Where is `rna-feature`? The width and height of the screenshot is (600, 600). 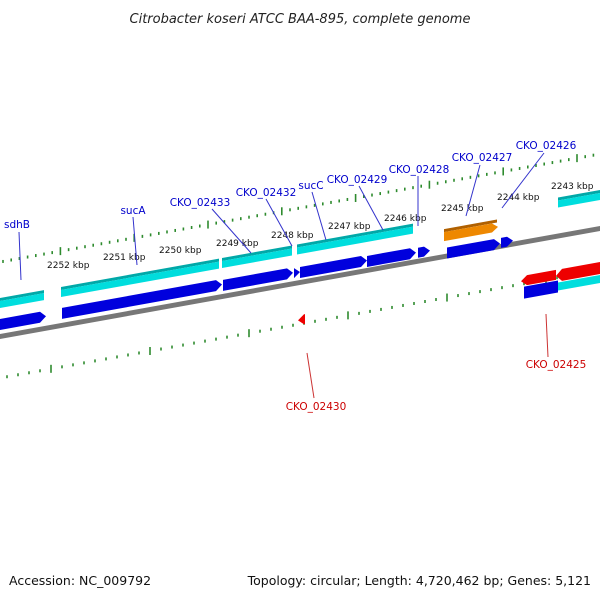
rna-feature is located at coordinates (471, 232).